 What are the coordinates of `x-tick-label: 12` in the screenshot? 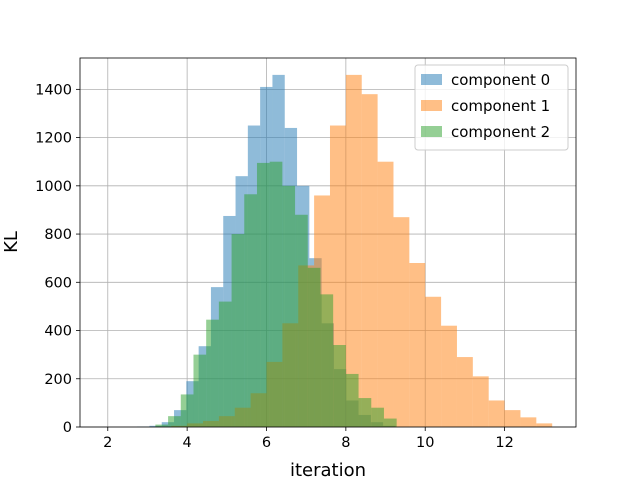 It's located at (504, 443).